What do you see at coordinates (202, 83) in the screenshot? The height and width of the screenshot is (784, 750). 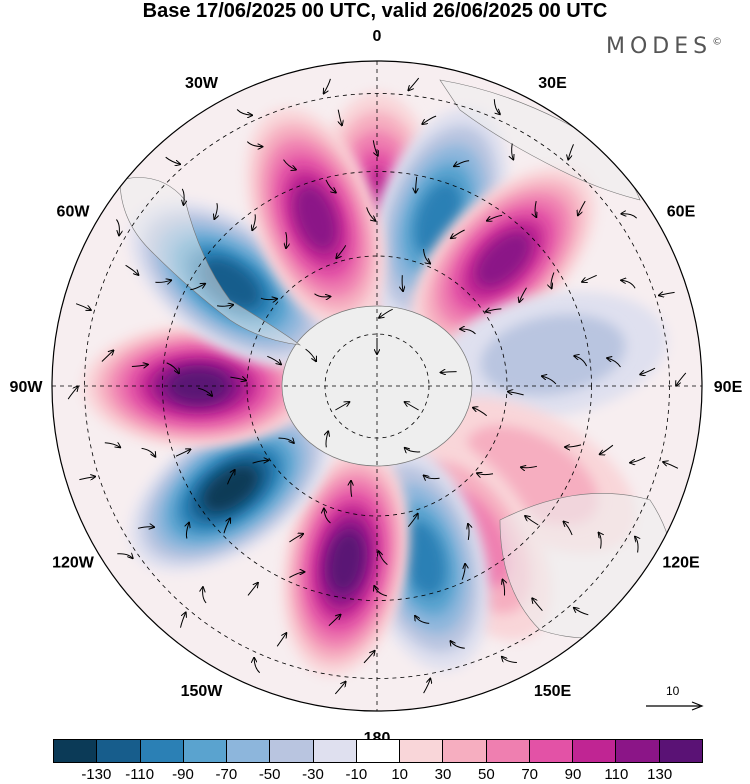 I see `longitude-label: 30W` at bounding box center [202, 83].